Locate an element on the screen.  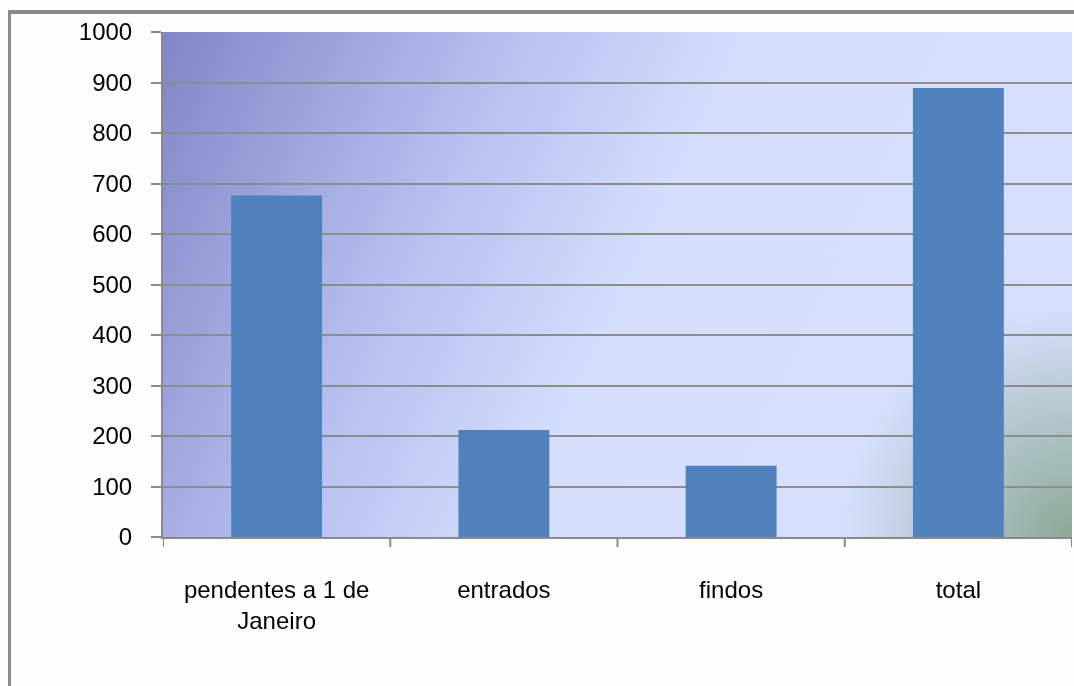
x-tick-label: total is located at coordinates (958, 589).